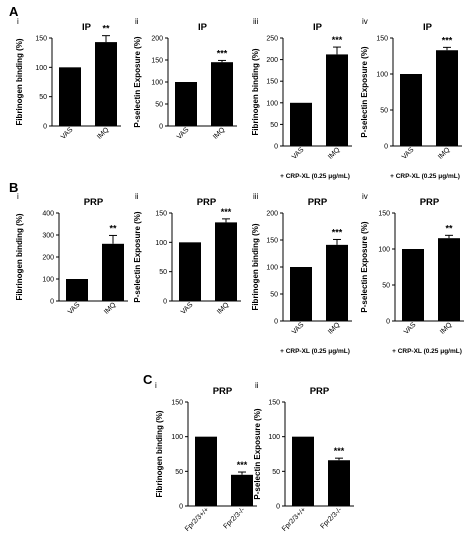  What do you see at coordinates (276, 472) in the screenshot?
I see `panel-10-y-tick-label: 50` at bounding box center [276, 472].